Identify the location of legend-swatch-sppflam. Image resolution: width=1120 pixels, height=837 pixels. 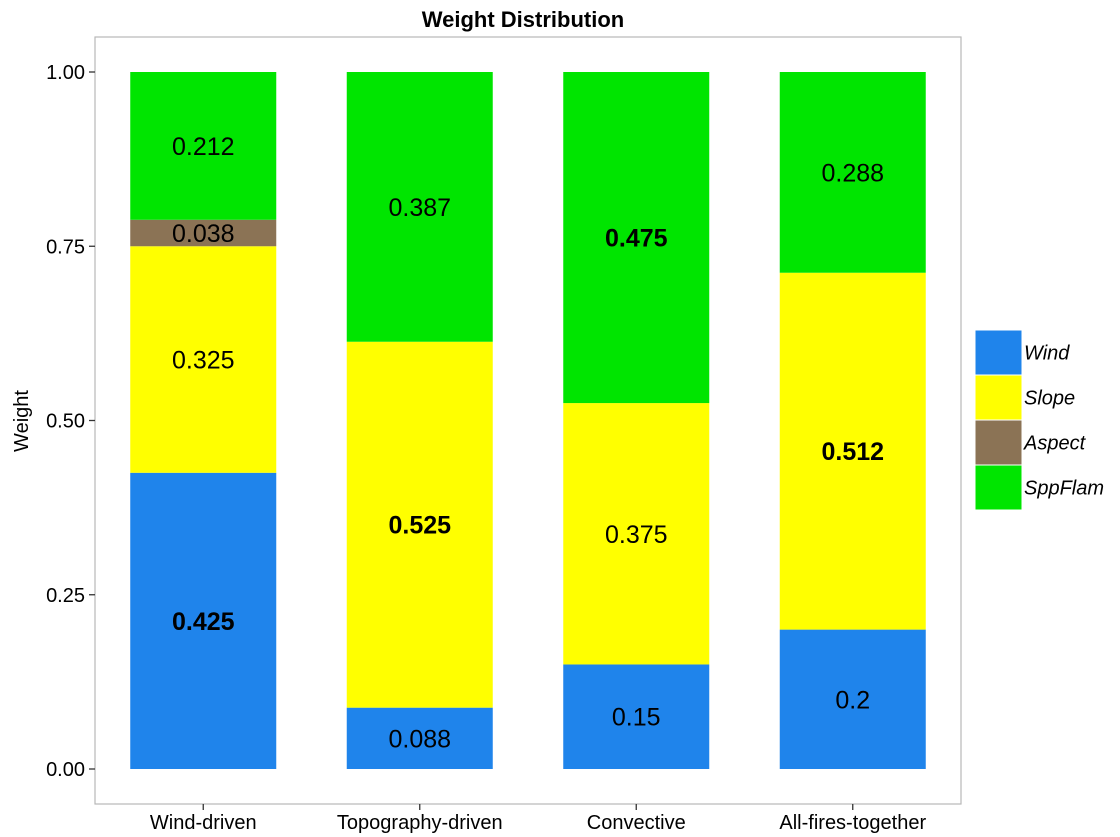
(998, 487).